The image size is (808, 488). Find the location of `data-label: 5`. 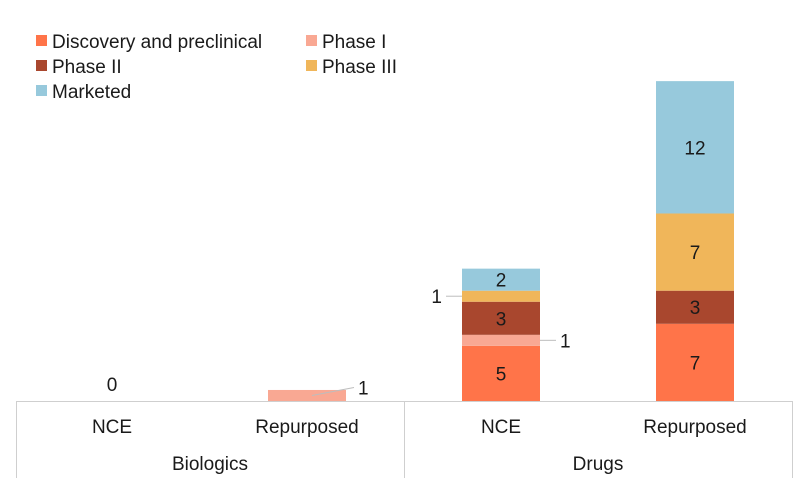

data-label: 5 is located at coordinates (501, 374).